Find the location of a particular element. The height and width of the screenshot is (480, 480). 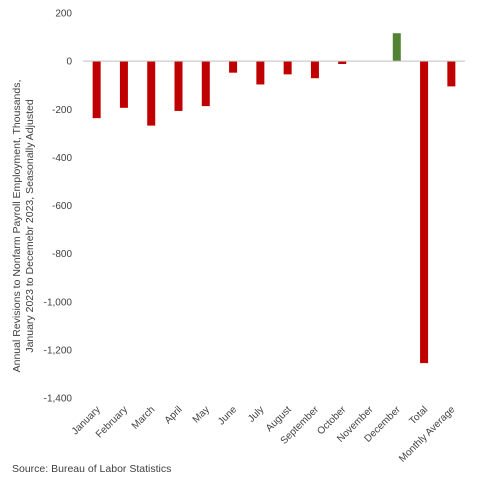

x-tick-label: July is located at coordinates (256, 414).